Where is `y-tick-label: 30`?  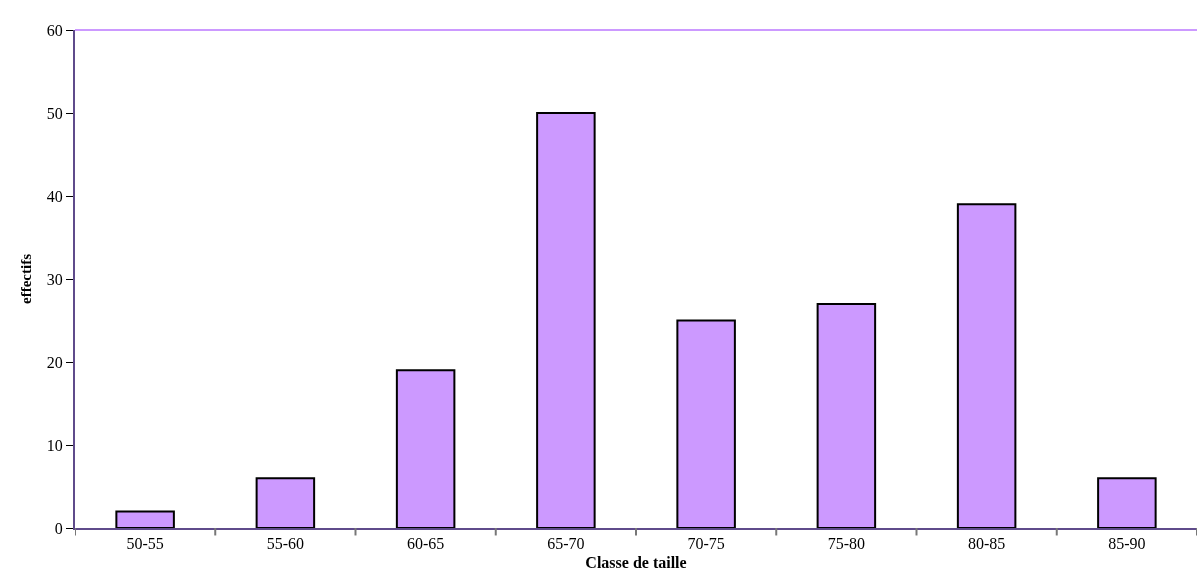
y-tick-label: 30 is located at coordinates (54, 279).